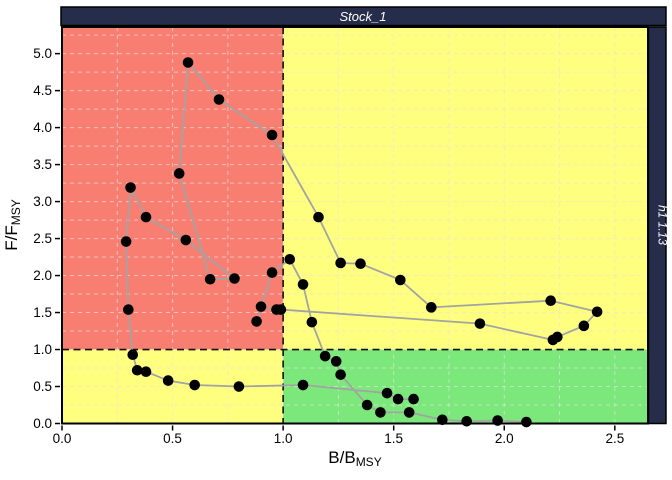  I want to click on title-strip: Stock_1, so click(363, 16).